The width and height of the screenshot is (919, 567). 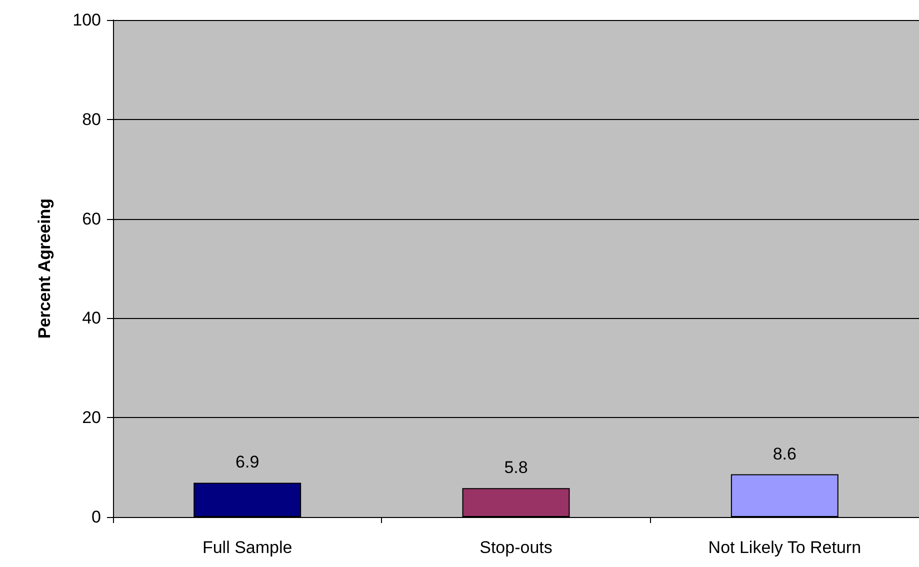 What do you see at coordinates (91, 318) in the screenshot?
I see `y-tick-label: 40` at bounding box center [91, 318].